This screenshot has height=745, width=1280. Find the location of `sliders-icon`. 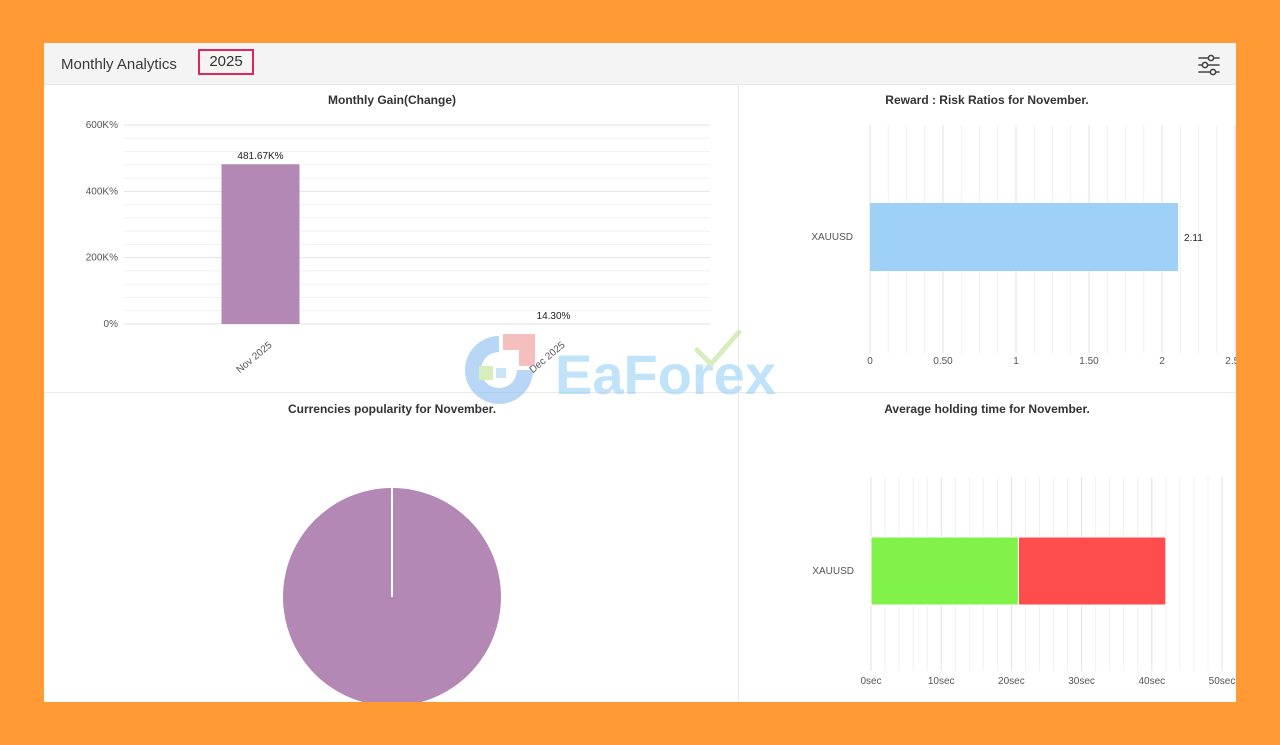

sliders-icon is located at coordinates (1209, 65).